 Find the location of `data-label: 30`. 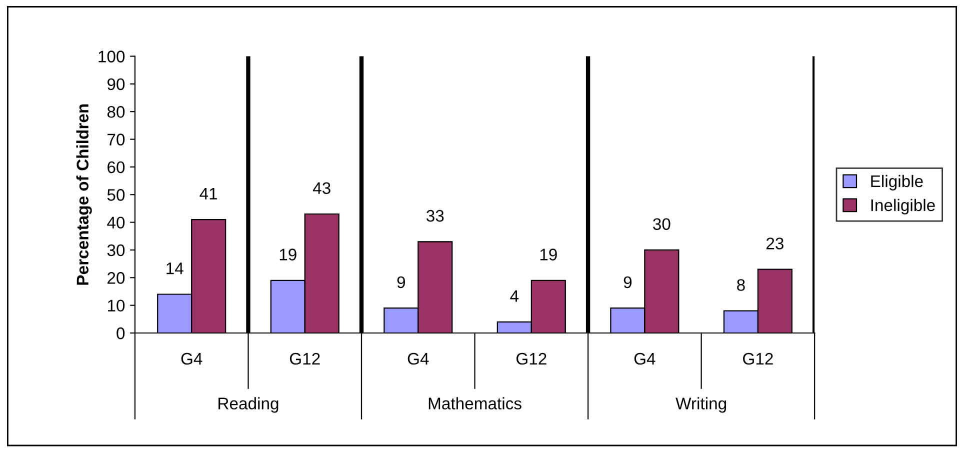

data-label: 30 is located at coordinates (661, 224).